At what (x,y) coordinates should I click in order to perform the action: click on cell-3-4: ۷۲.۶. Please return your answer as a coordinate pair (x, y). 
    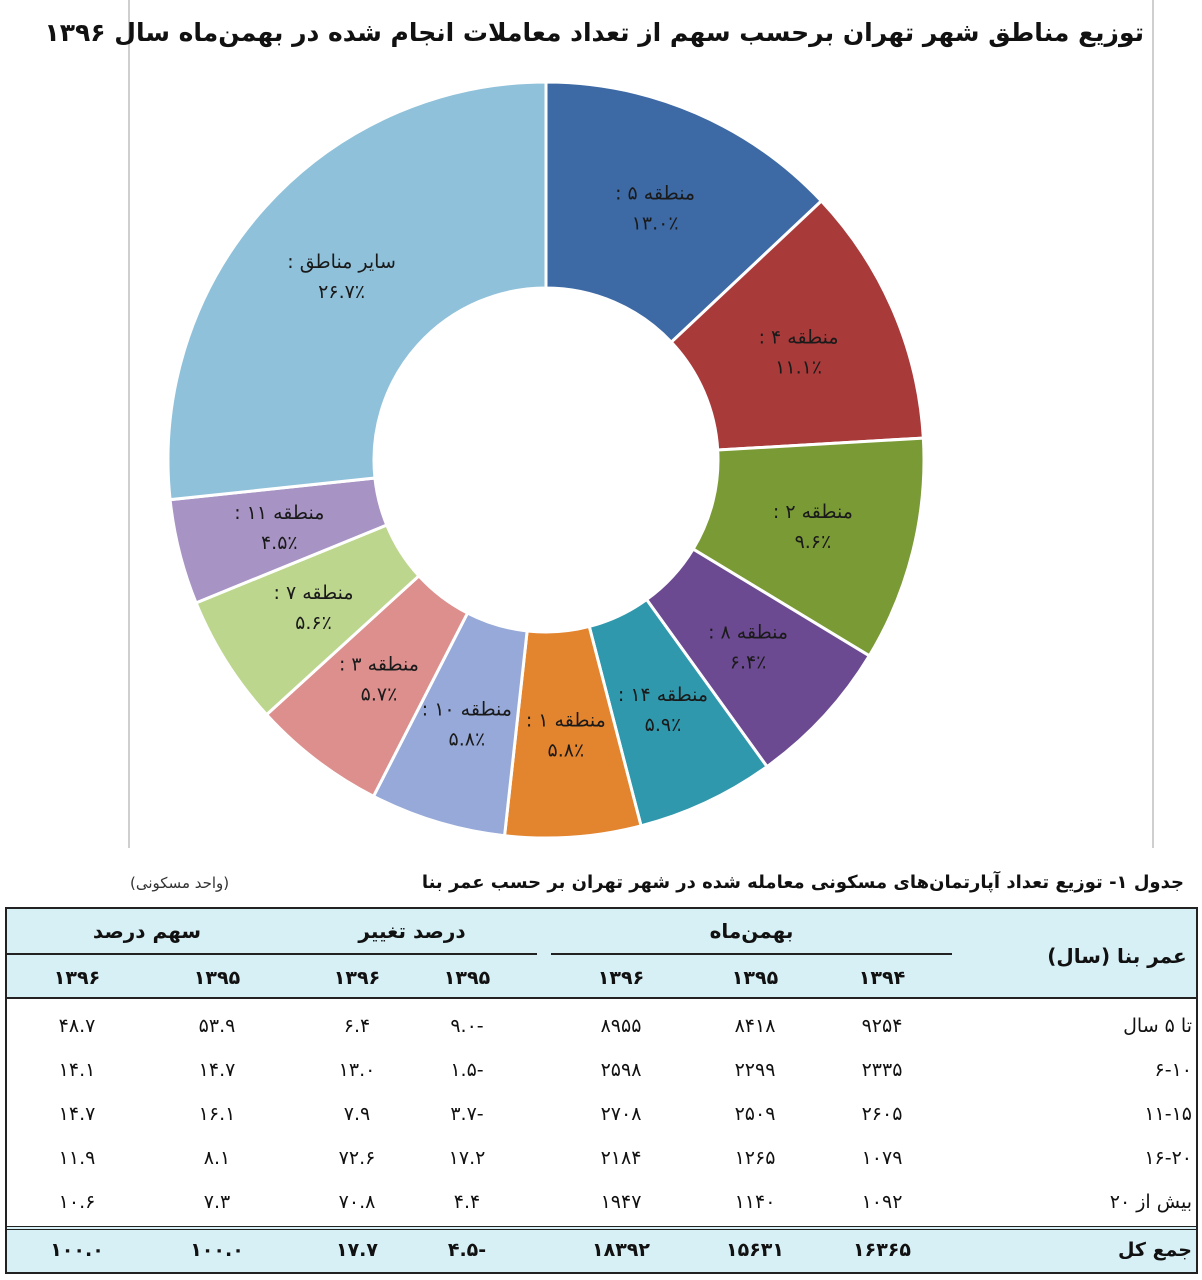
    Looking at the image, I should click on (357, 1158).